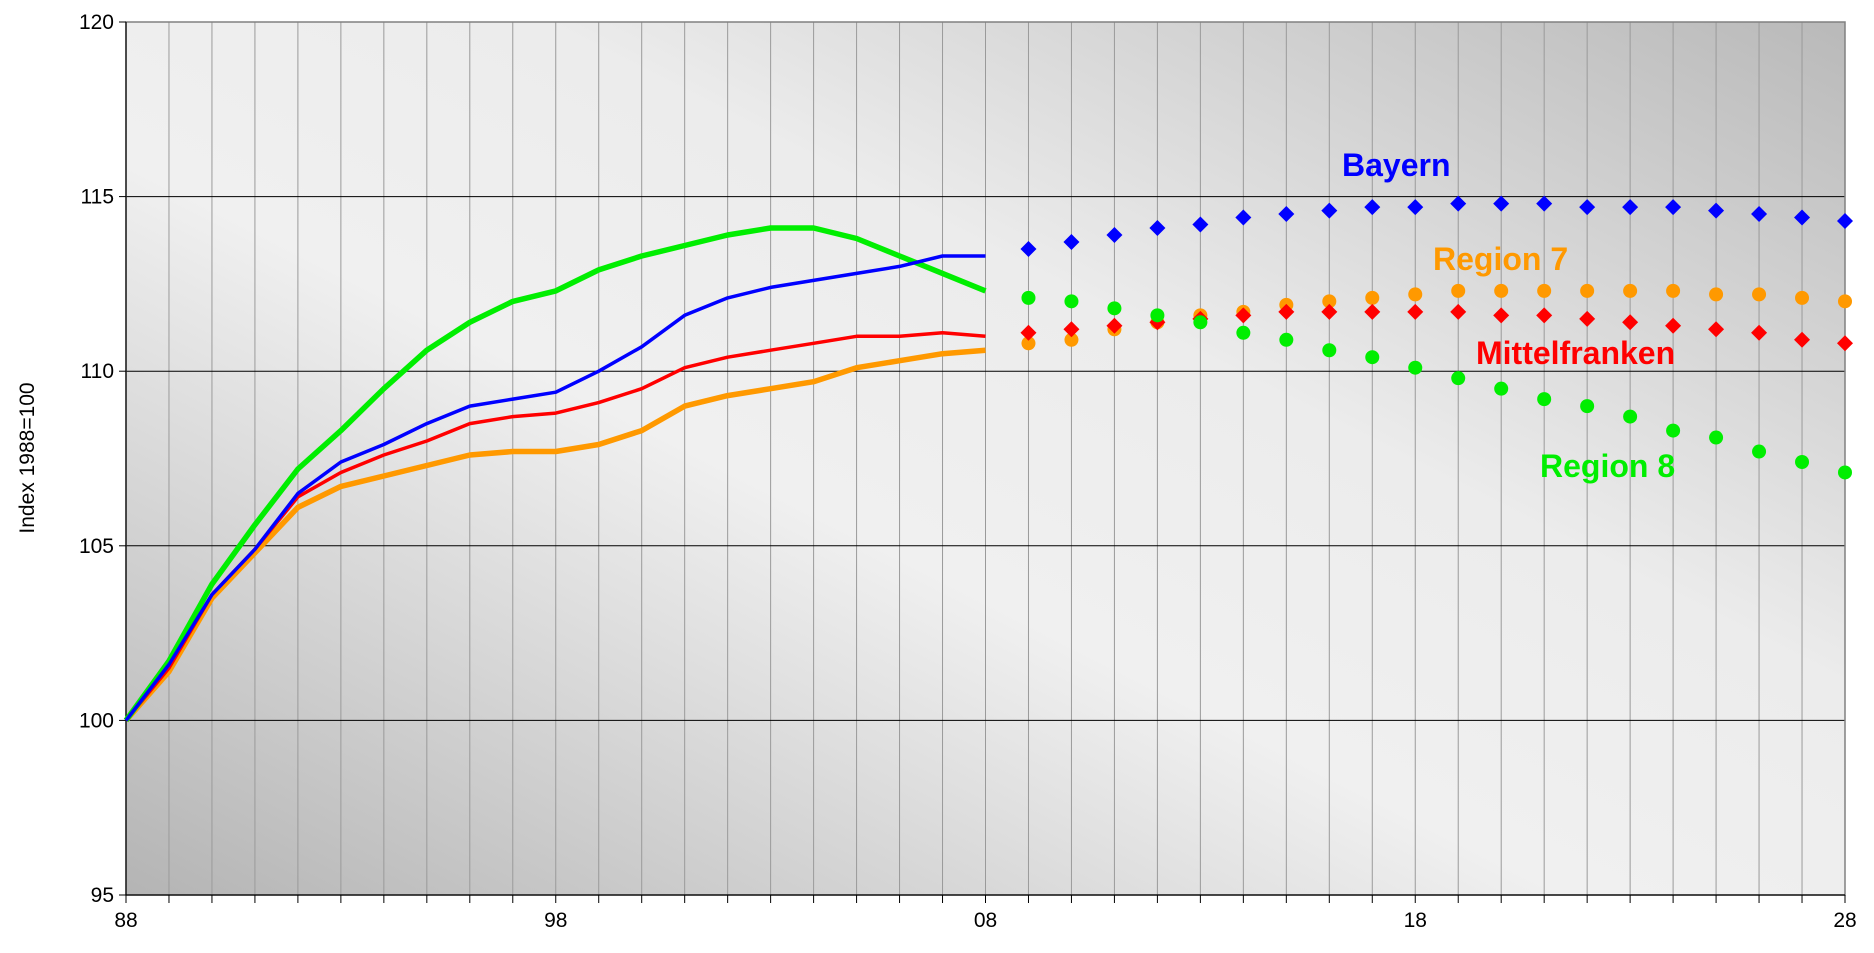 This screenshot has height=953, width=1874. What do you see at coordinates (97, 197) in the screenshot?
I see `y-tick-label: 115` at bounding box center [97, 197].